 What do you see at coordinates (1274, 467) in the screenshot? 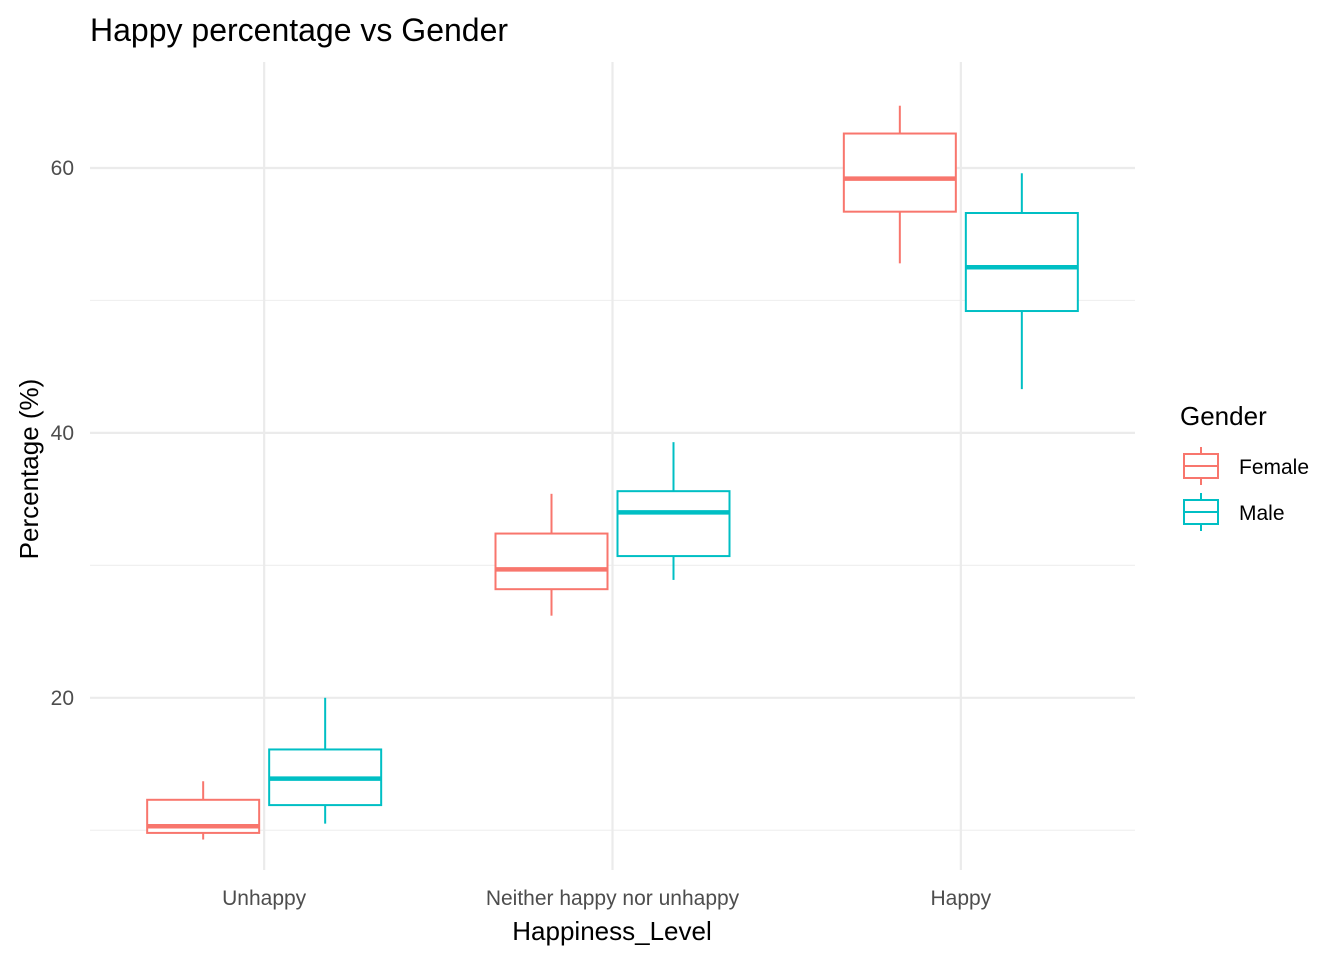
I see `legend-label: Female` at bounding box center [1274, 467].